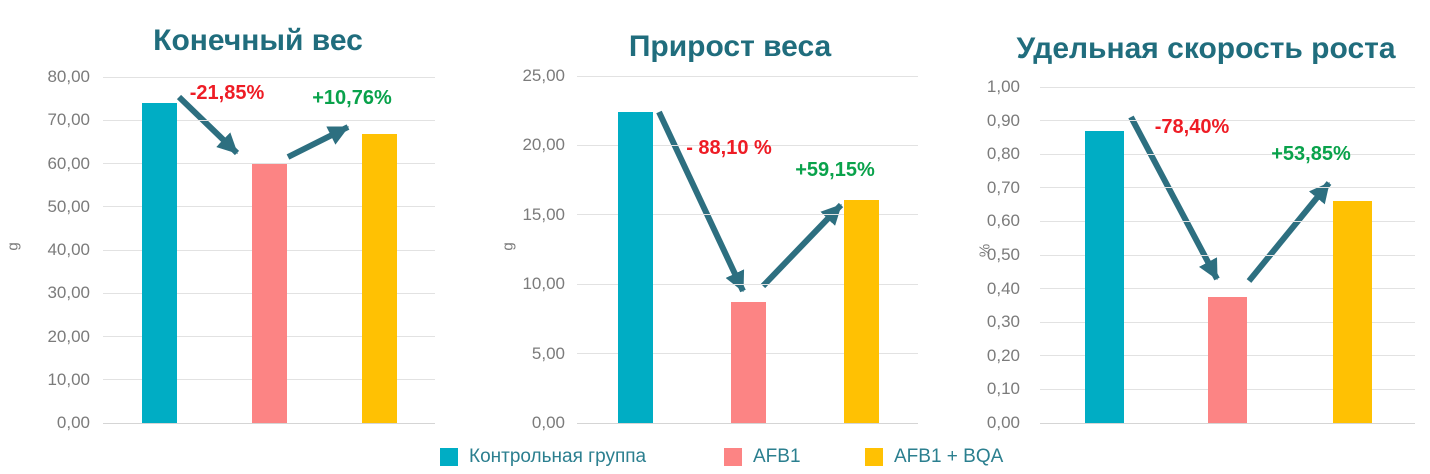 This screenshot has width=1430, height=474. Describe the element at coordinates (1003, 187) in the screenshot. I see `y-axis-tick-label: 0,70` at that location.